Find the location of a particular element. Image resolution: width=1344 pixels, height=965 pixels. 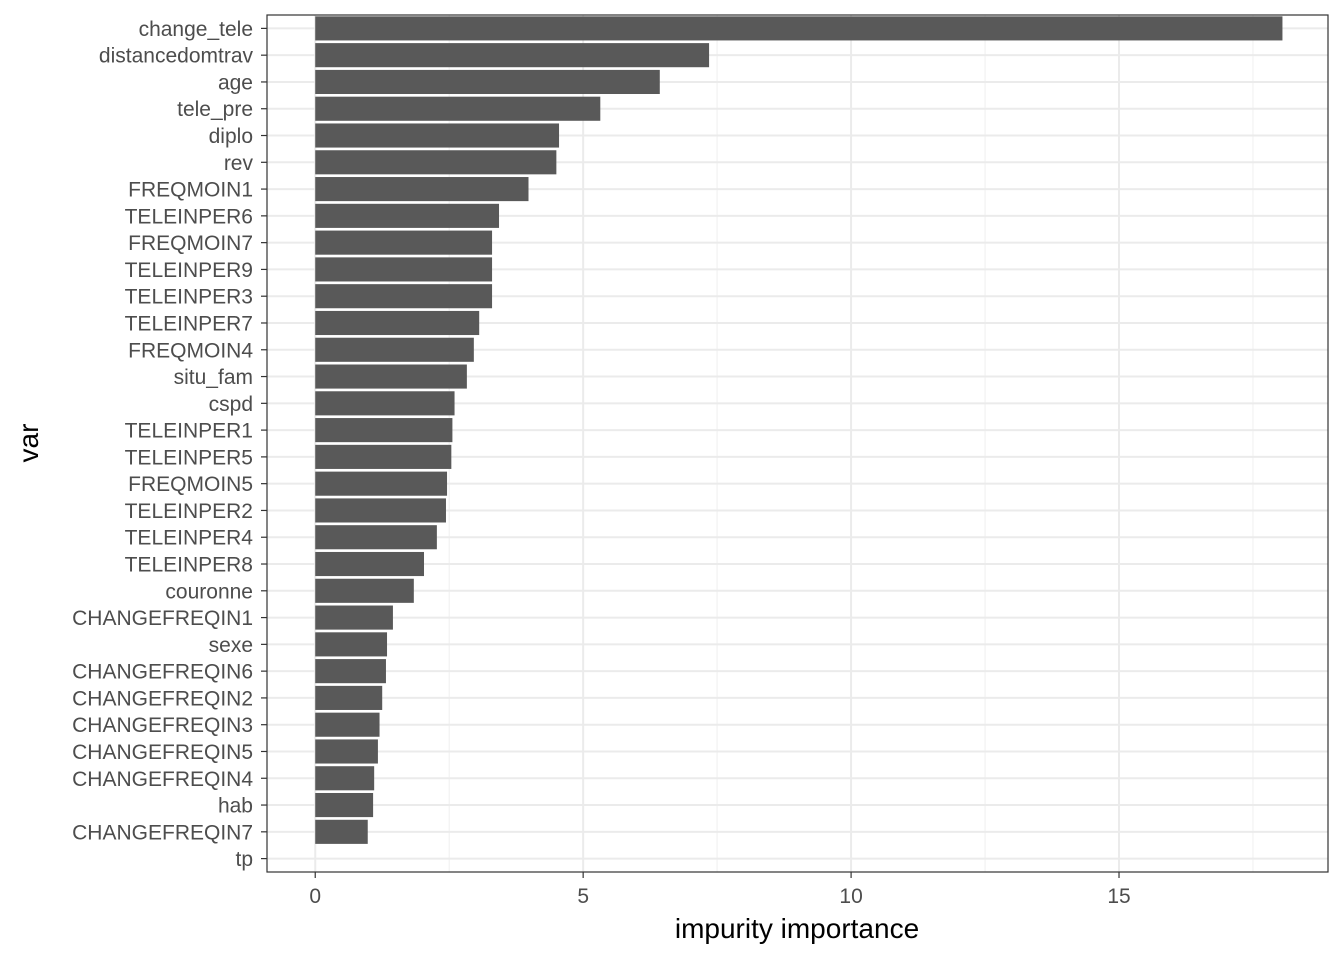

y-tick-label: TELEINPER4 is located at coordinates (189, 538).